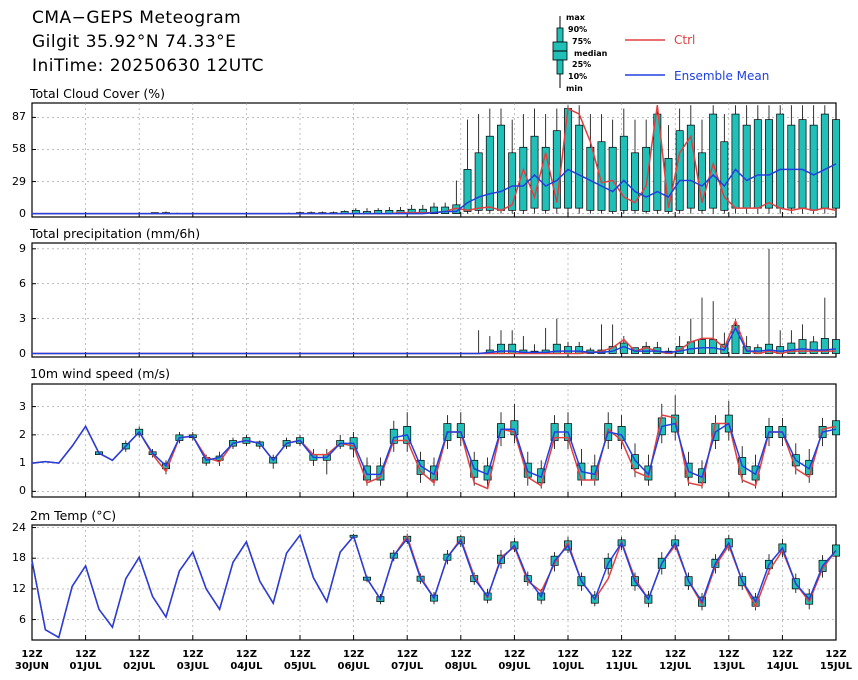 This screenshot has height=680, width=858. What do you see at coordinates (578, 76) in the screenshot?
I see `box-legend-p10: 10%` at bounding box center [578, 76].